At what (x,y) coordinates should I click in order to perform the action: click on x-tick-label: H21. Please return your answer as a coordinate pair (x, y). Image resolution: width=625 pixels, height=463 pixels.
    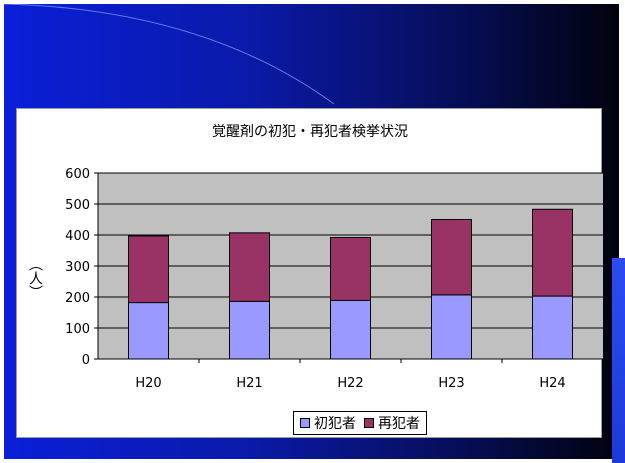
    Looking at the image, I should click on (249, 383).